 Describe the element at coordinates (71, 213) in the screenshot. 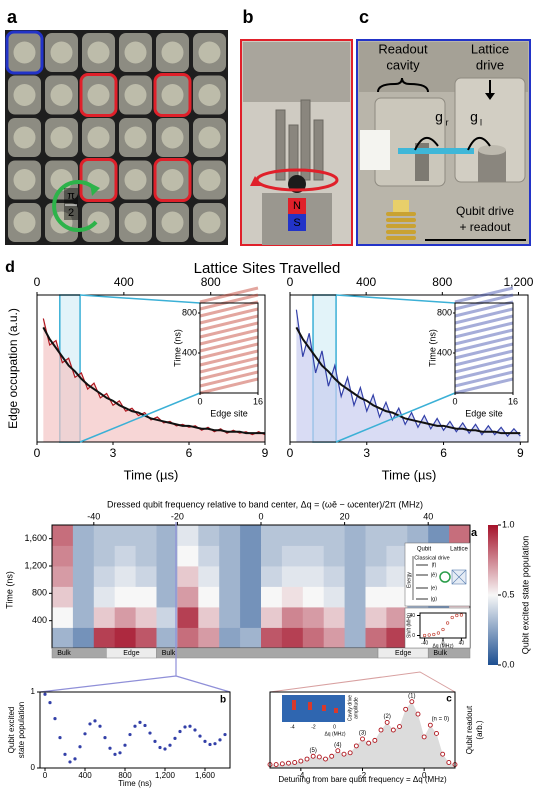

I see `label: 2` at that location.